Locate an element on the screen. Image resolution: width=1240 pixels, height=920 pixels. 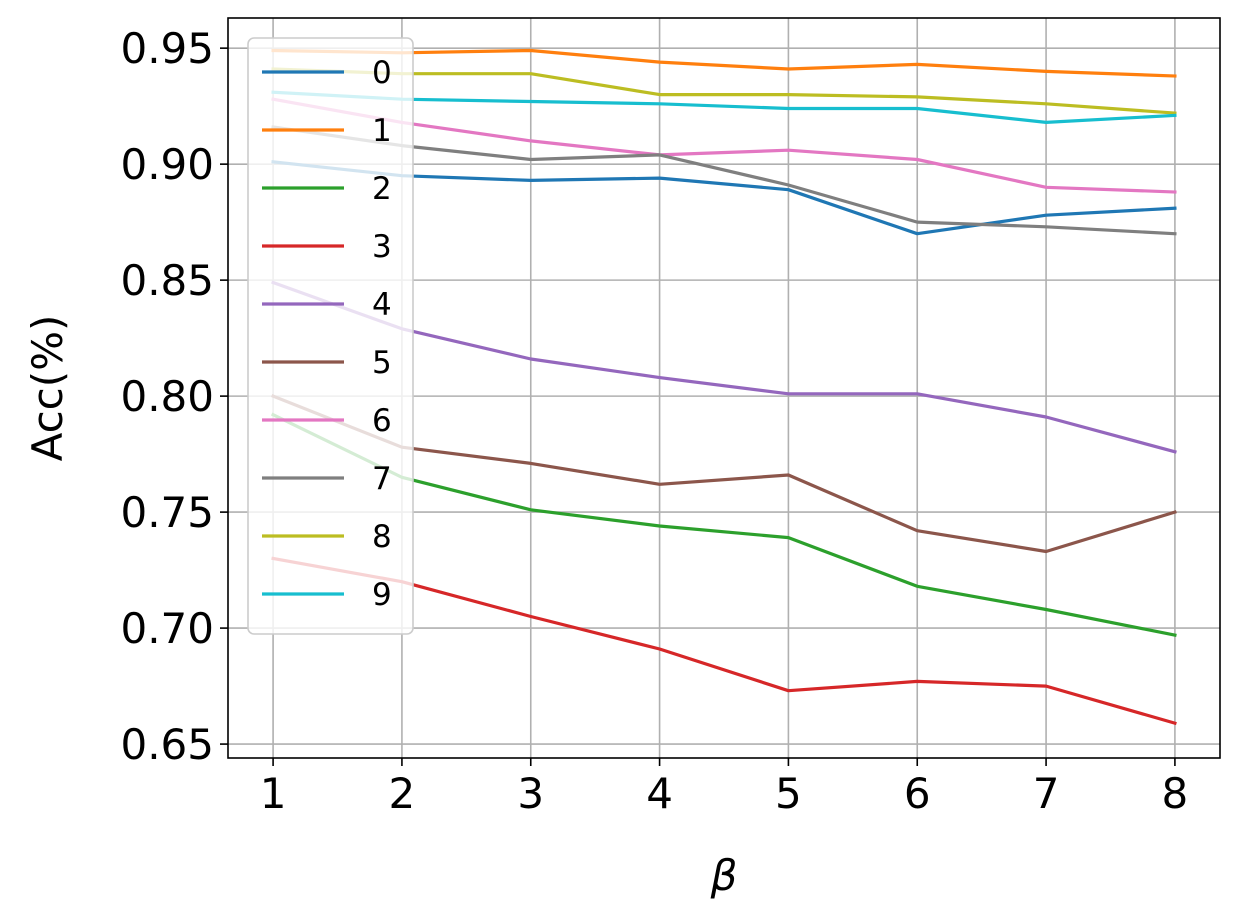
legend-label-2: 2 is located at coordinates (382, 189).